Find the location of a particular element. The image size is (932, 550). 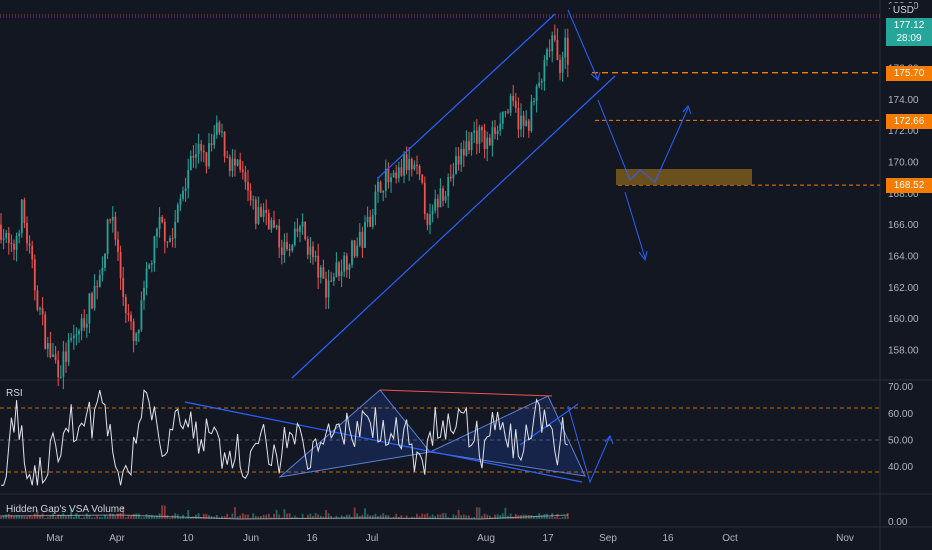

currency-label: USD is located at coordinates (902, 10).